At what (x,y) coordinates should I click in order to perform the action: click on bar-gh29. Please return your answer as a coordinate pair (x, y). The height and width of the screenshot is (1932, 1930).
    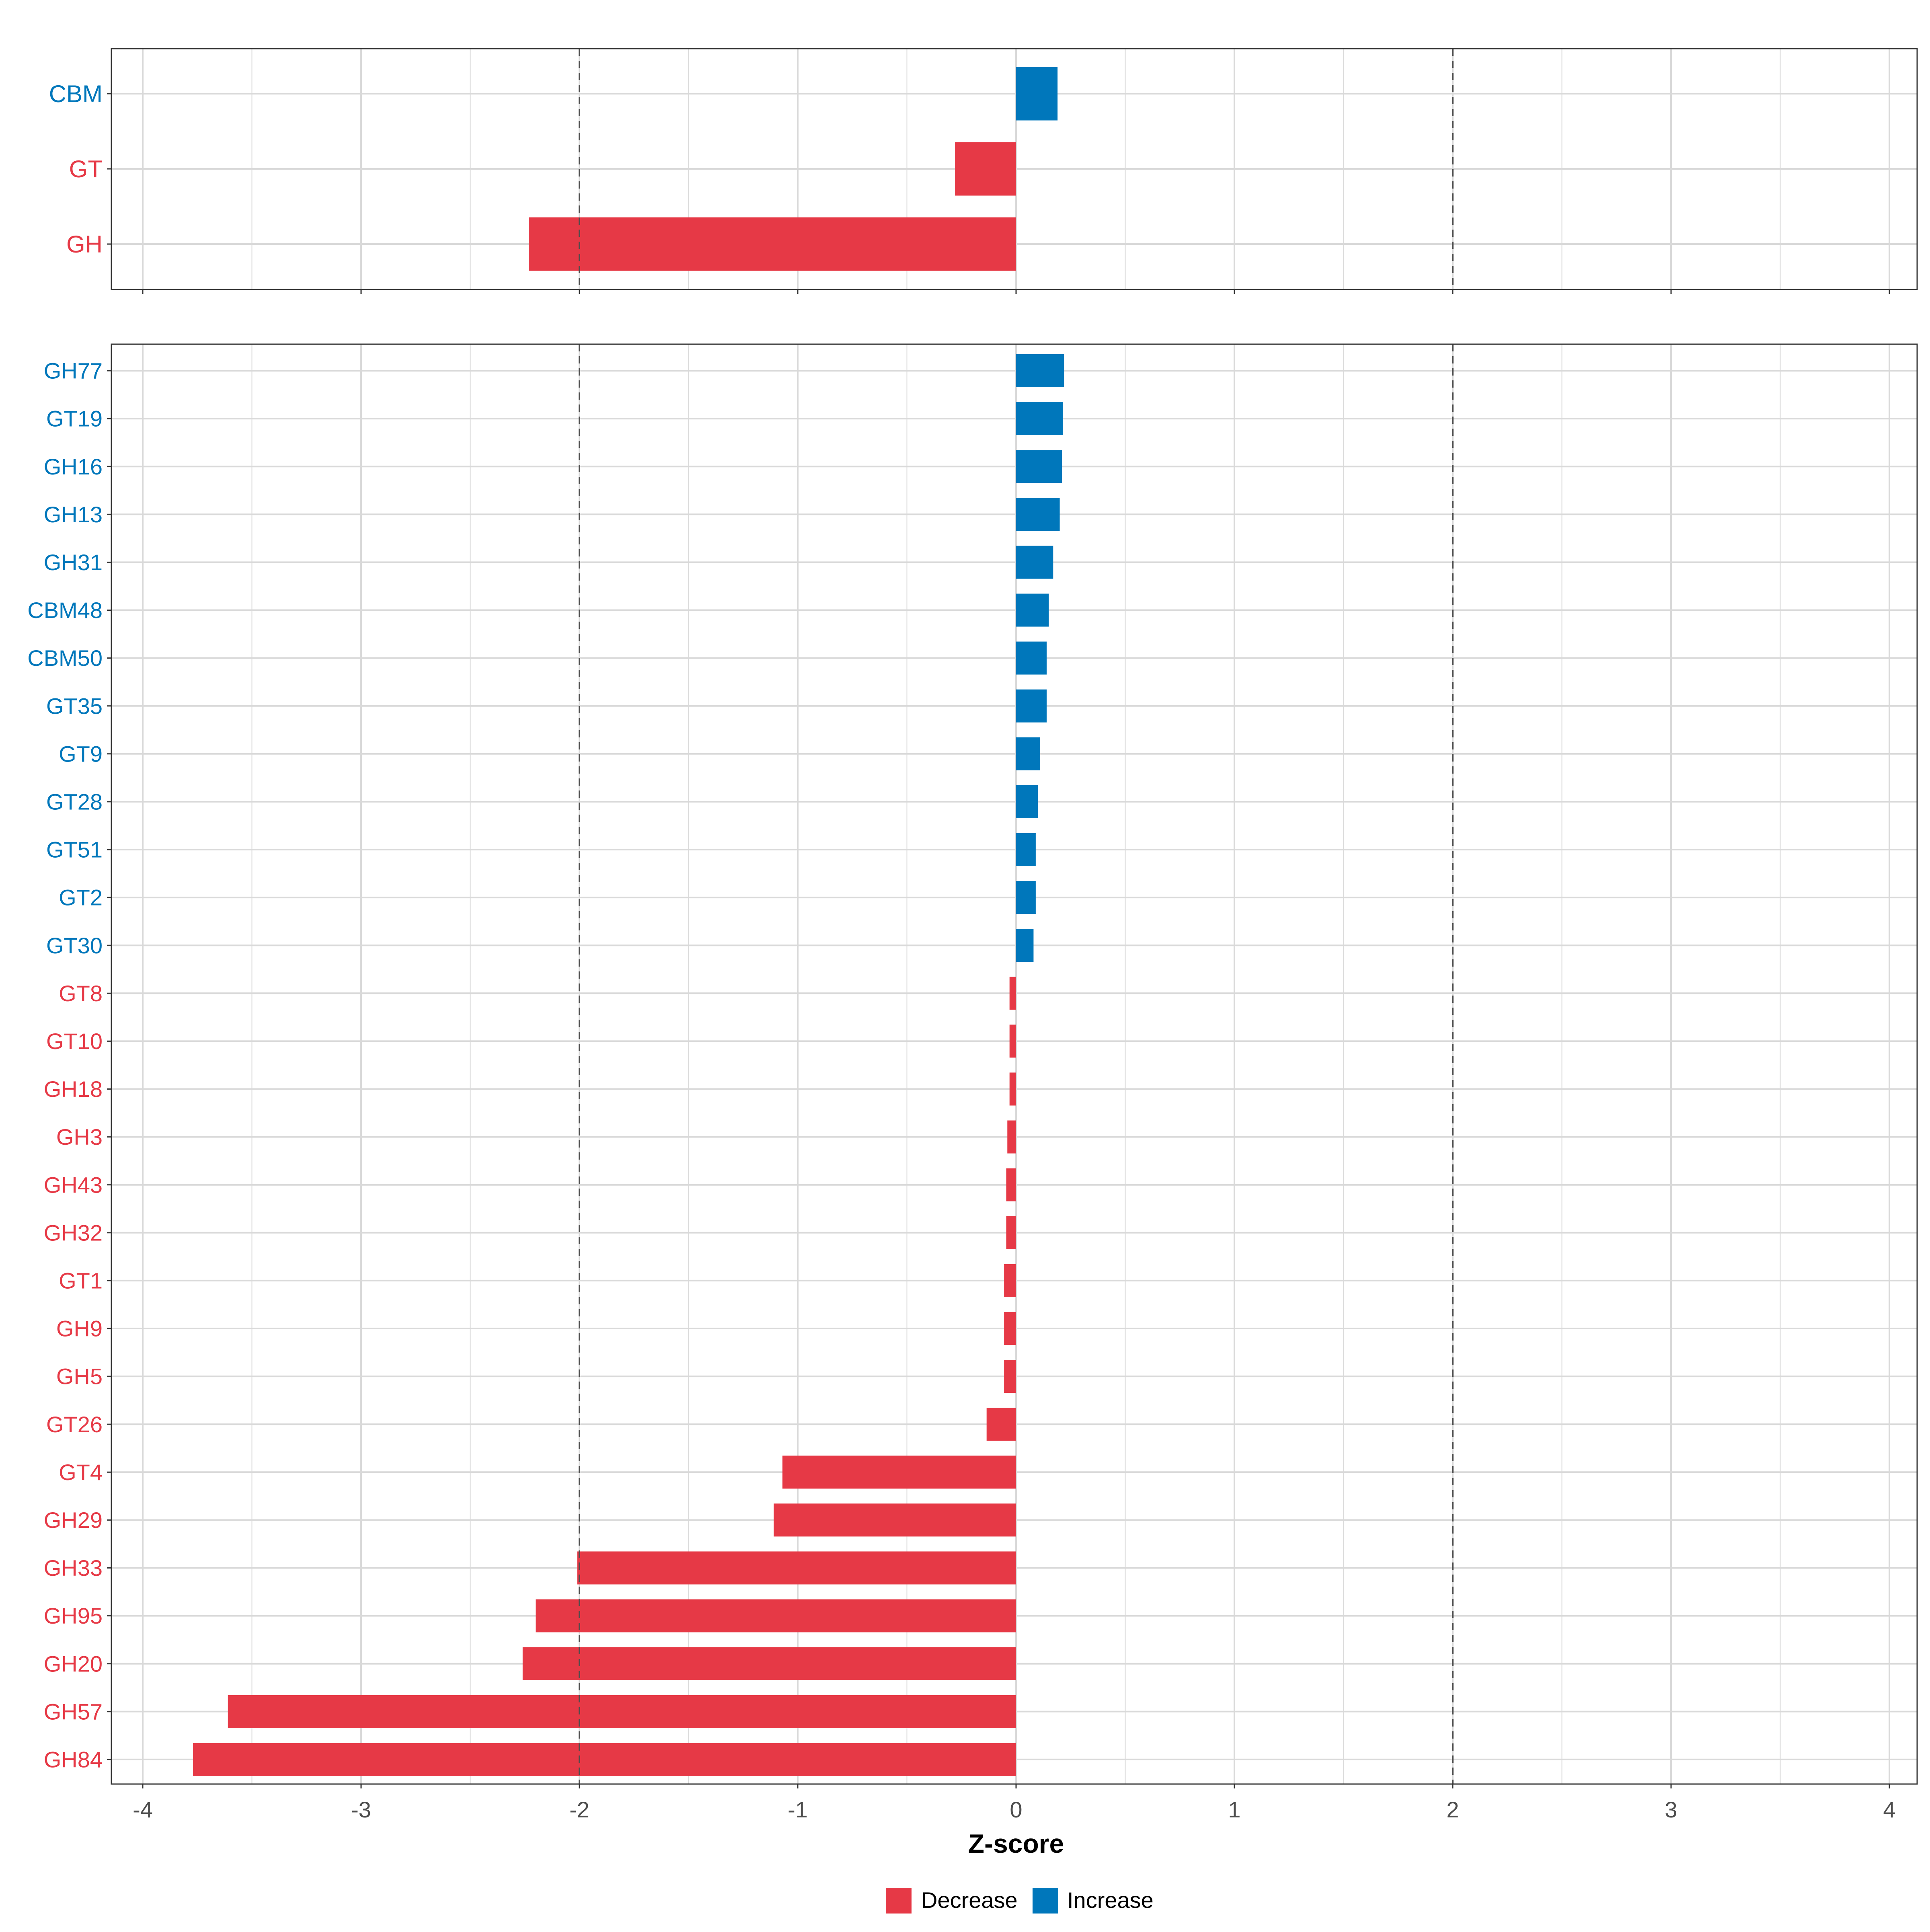
    Looking at the image, I should click on (895, 1520).